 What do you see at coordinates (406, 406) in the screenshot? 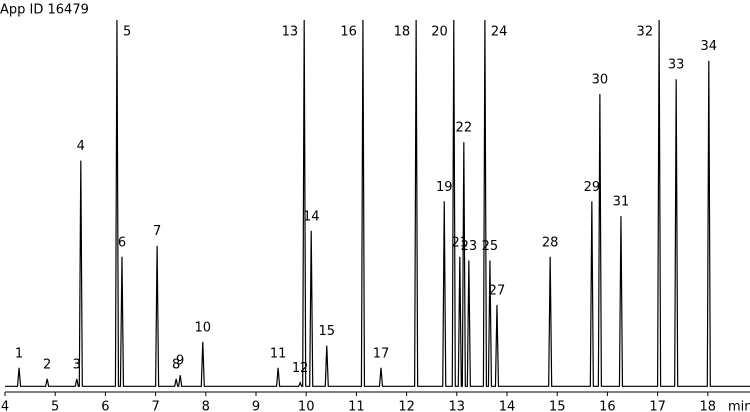
I see `x-tick-label: 12` at bounding box center [406, 406].